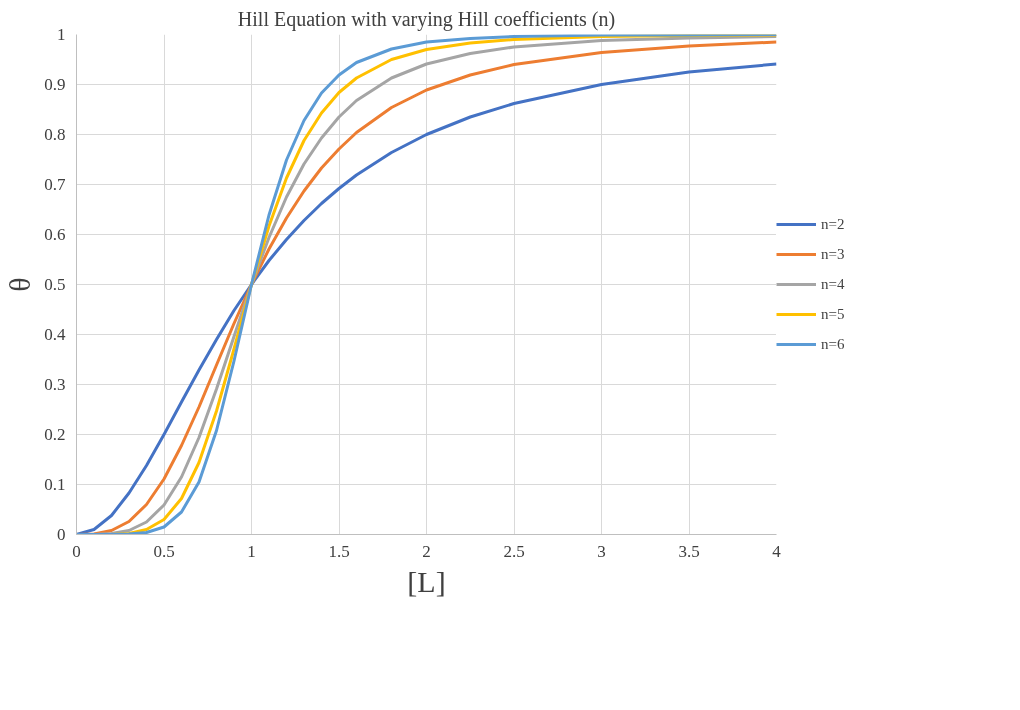 The image size is (1020, 710). I want to click on x-tick-label: 2.5, so click(514, 551).